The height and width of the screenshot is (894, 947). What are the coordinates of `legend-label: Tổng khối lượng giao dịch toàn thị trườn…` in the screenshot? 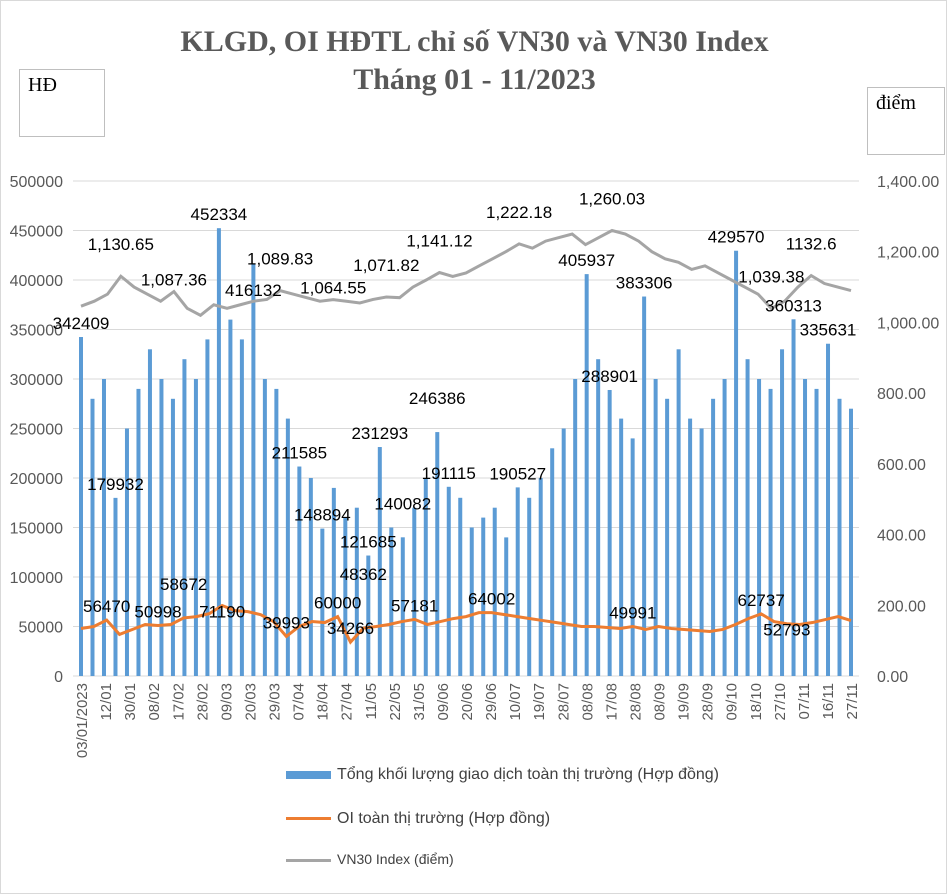 It's located at (528, 774).